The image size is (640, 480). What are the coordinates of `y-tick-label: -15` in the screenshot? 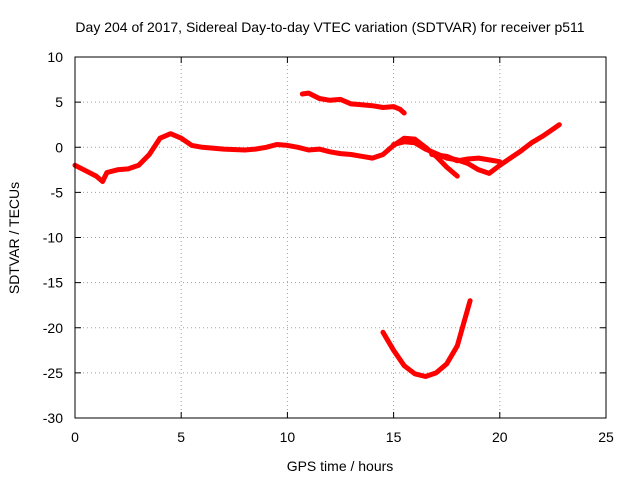 It's located at (53, 283).